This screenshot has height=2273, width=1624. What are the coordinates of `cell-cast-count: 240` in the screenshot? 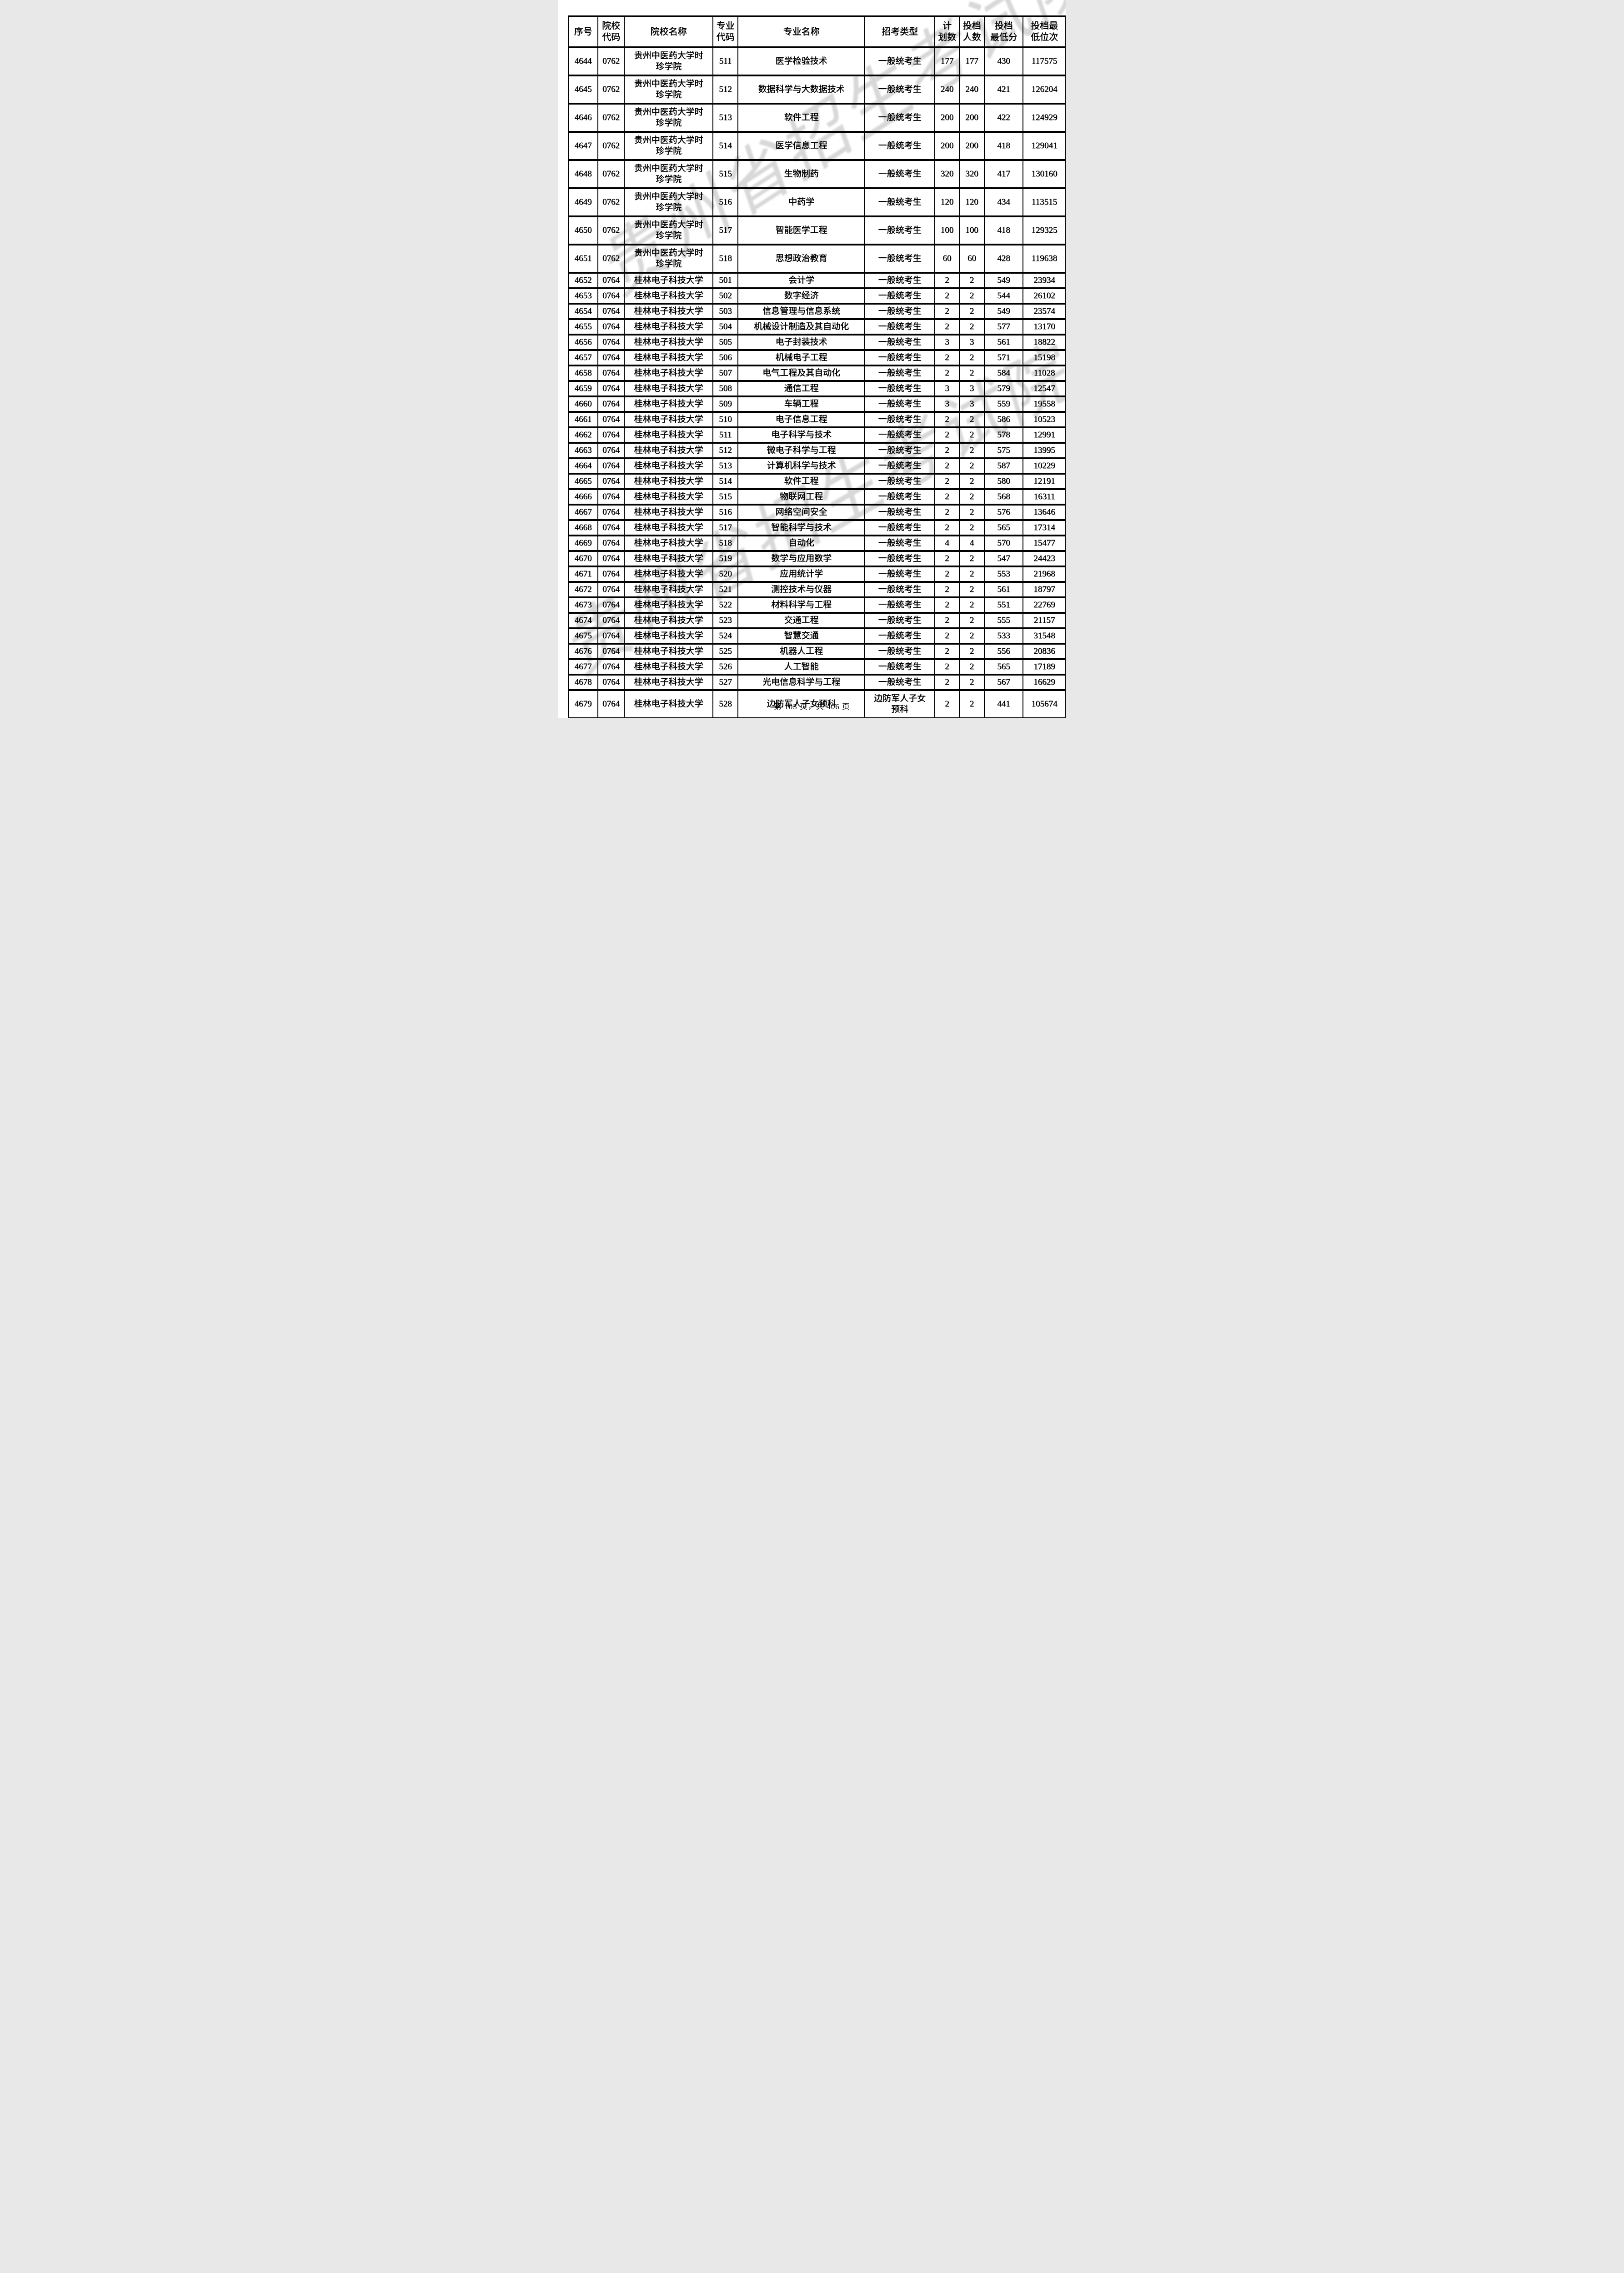 It's located at (972, 90).